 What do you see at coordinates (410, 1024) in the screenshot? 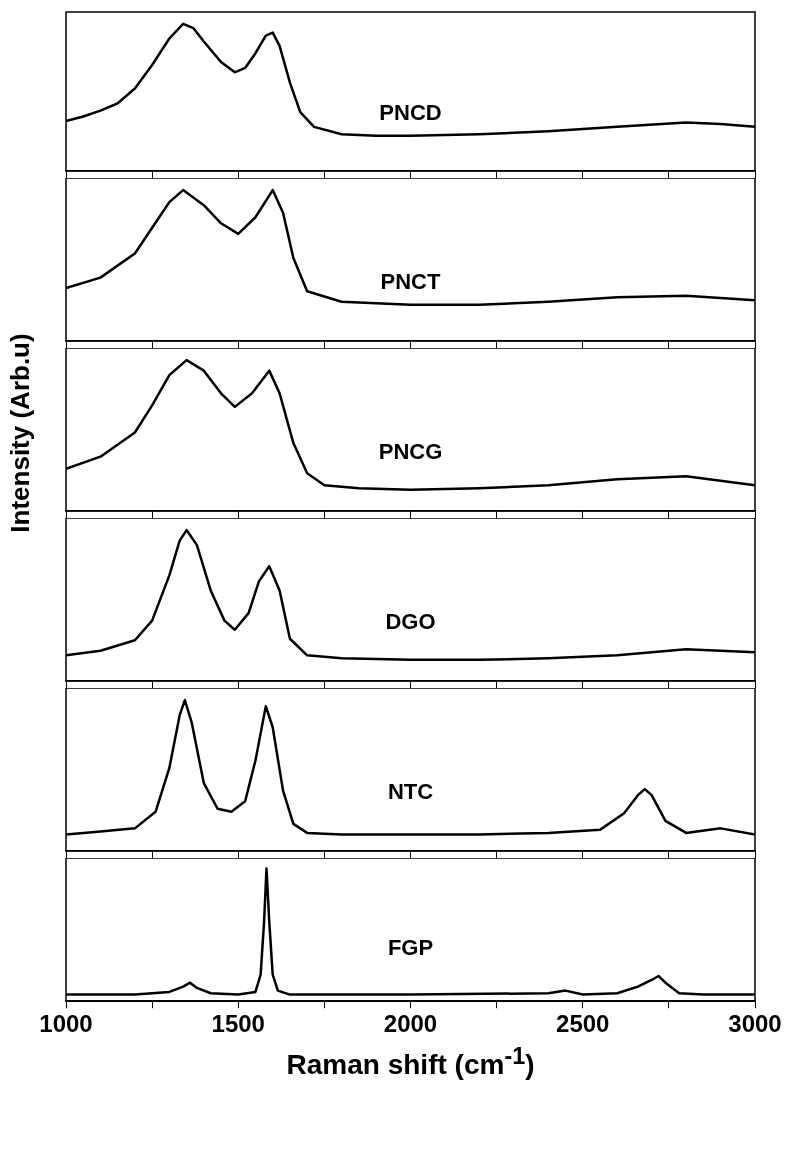
I see `x-tick-label: 2000` at bounding box center [410, 1024].